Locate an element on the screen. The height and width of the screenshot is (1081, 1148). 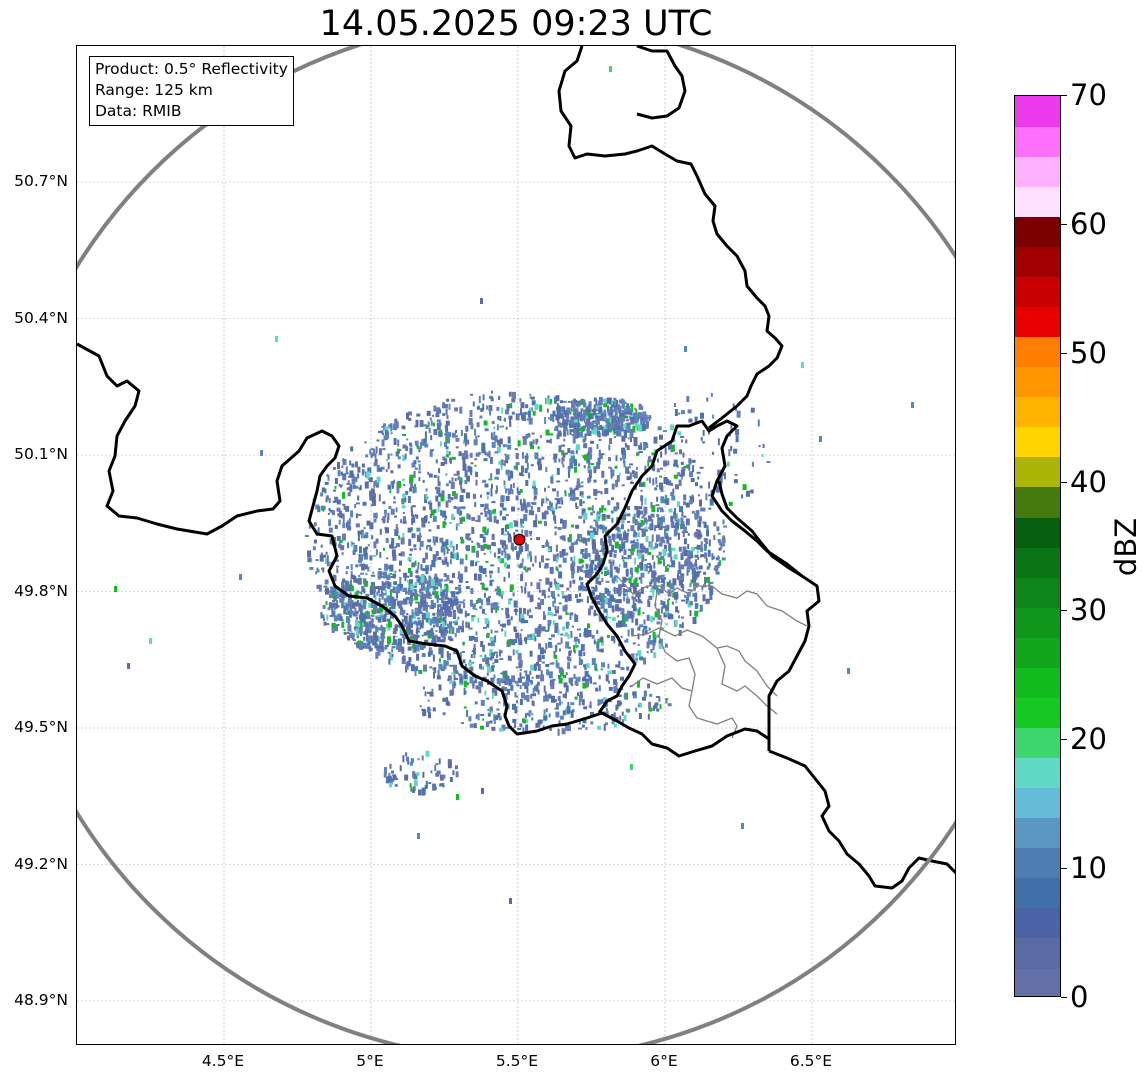
lon-tick-label: 4.5°E is located at coordinates (223, 1061).